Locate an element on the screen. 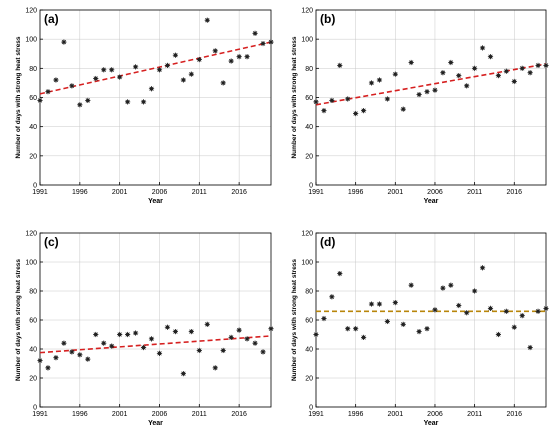 The image size is (550, 433). x-tick-label: 1996 is located at coordinates (80, 192).